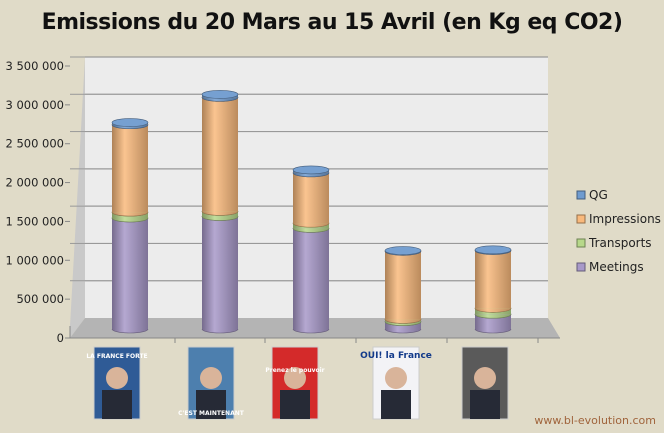 The width and height of the screenshot is (664, 433). I want to click on legend-swatch-impressions, so click(581, 219).